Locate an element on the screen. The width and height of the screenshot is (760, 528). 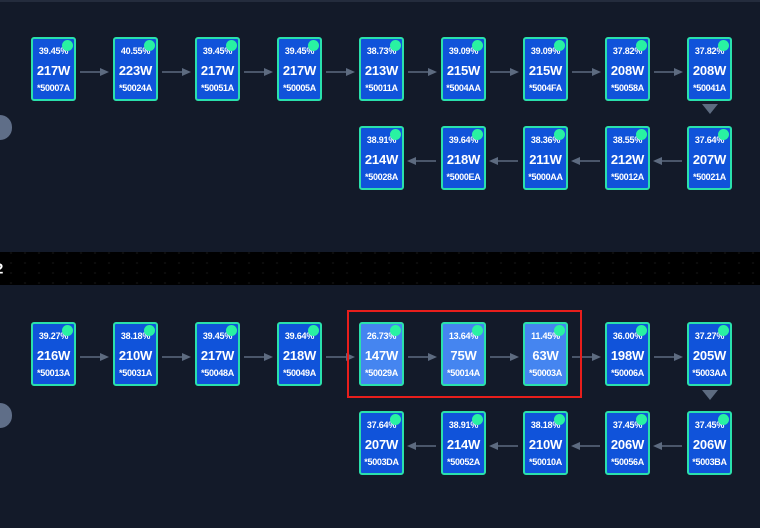
device-card: 39.45% 217W *50005A is located at coordinates (299, 69).